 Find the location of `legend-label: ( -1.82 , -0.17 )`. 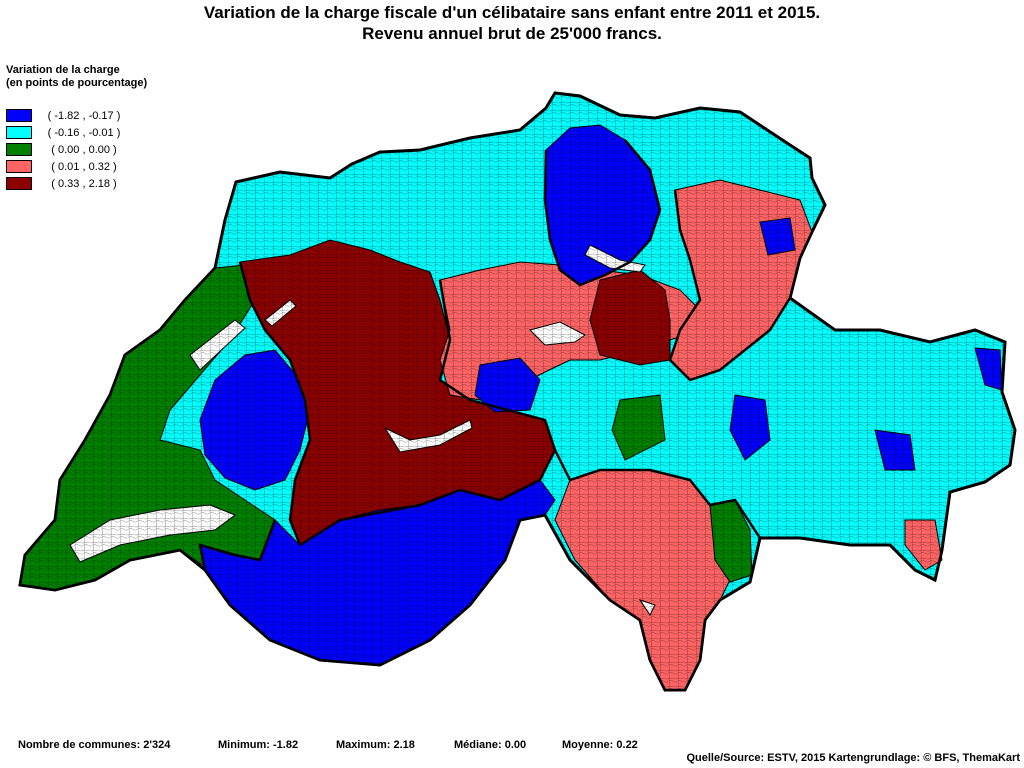

legend-label: ( -1.82 , -0.17 ) is located at coordinates (84, 115).